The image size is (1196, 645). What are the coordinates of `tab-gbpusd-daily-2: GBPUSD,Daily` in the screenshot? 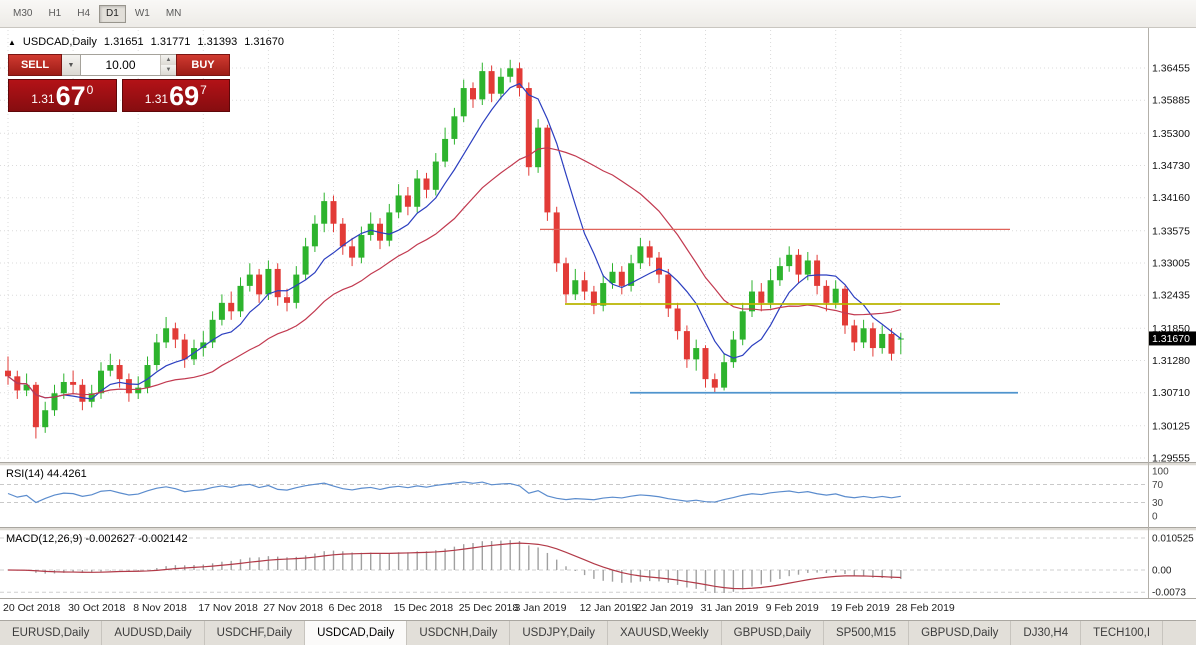 It's located at (960, 633).